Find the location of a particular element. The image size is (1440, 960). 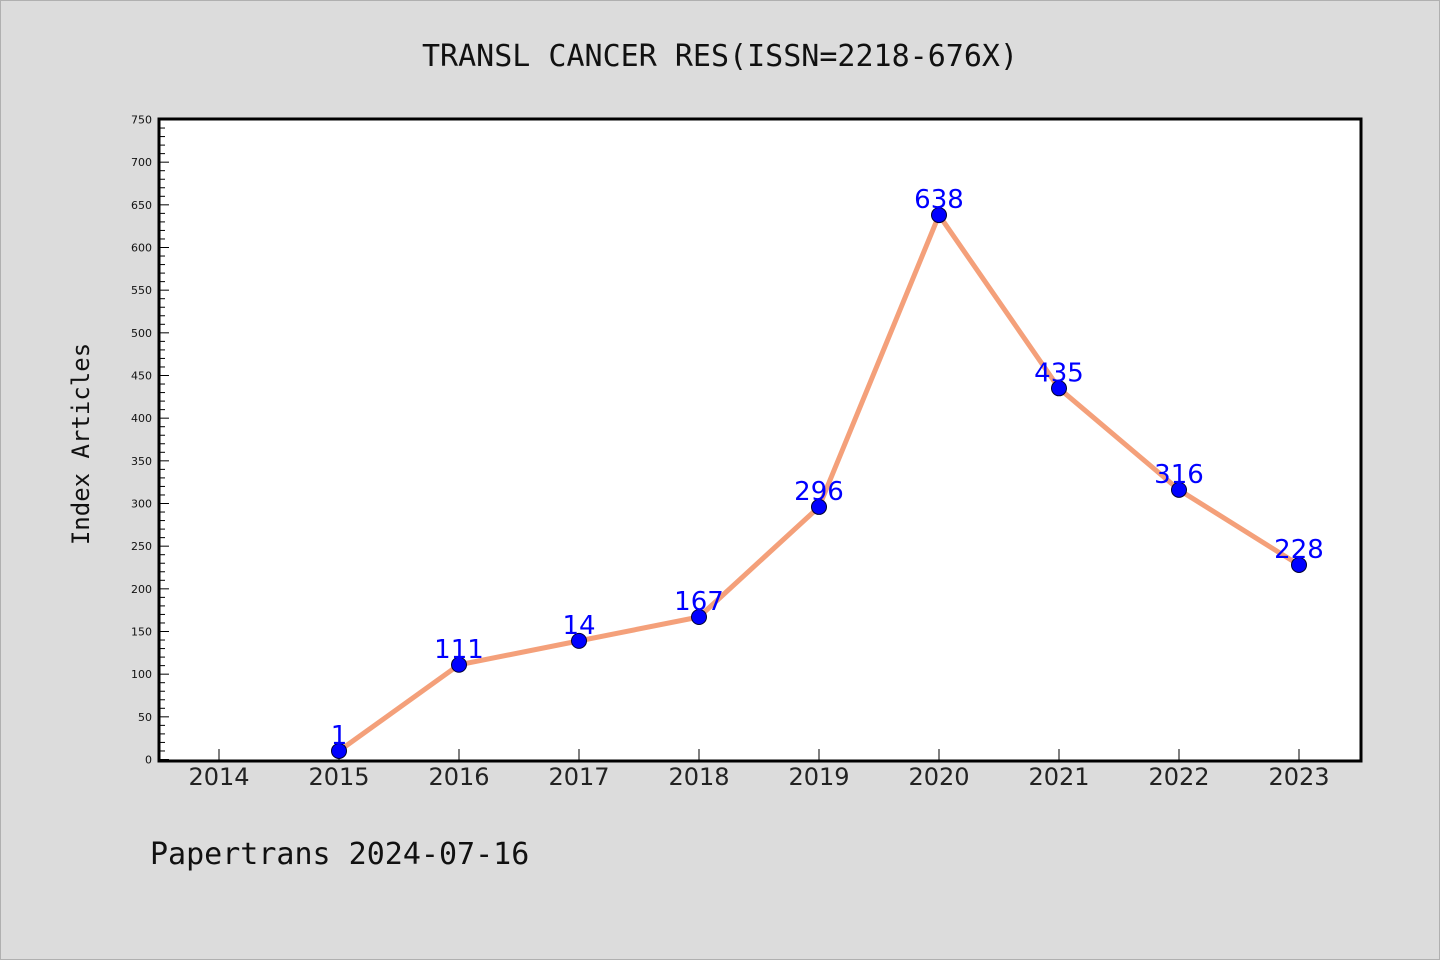

y-tick-label: 50 is located at coordinates (145, 717).